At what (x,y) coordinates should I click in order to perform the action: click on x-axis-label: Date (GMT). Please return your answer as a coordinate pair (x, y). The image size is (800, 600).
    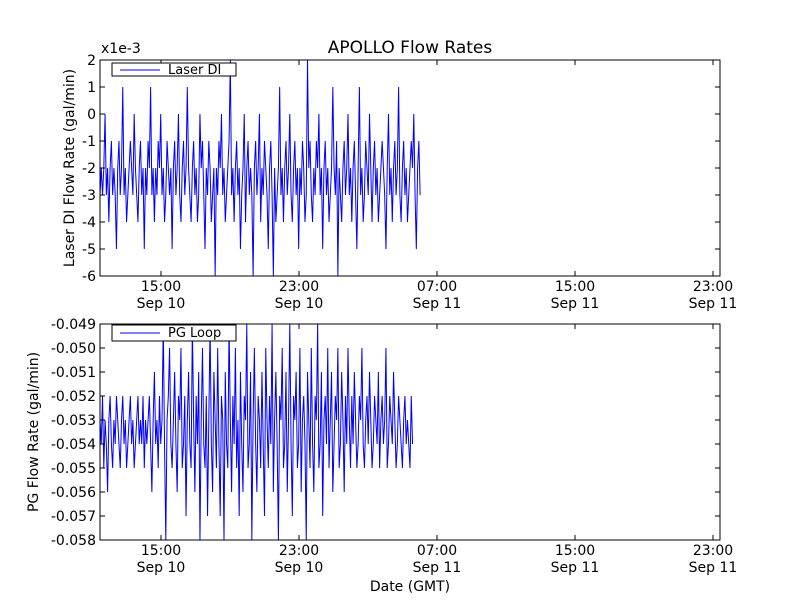
    Looking at the image, I should click on (410, 587).